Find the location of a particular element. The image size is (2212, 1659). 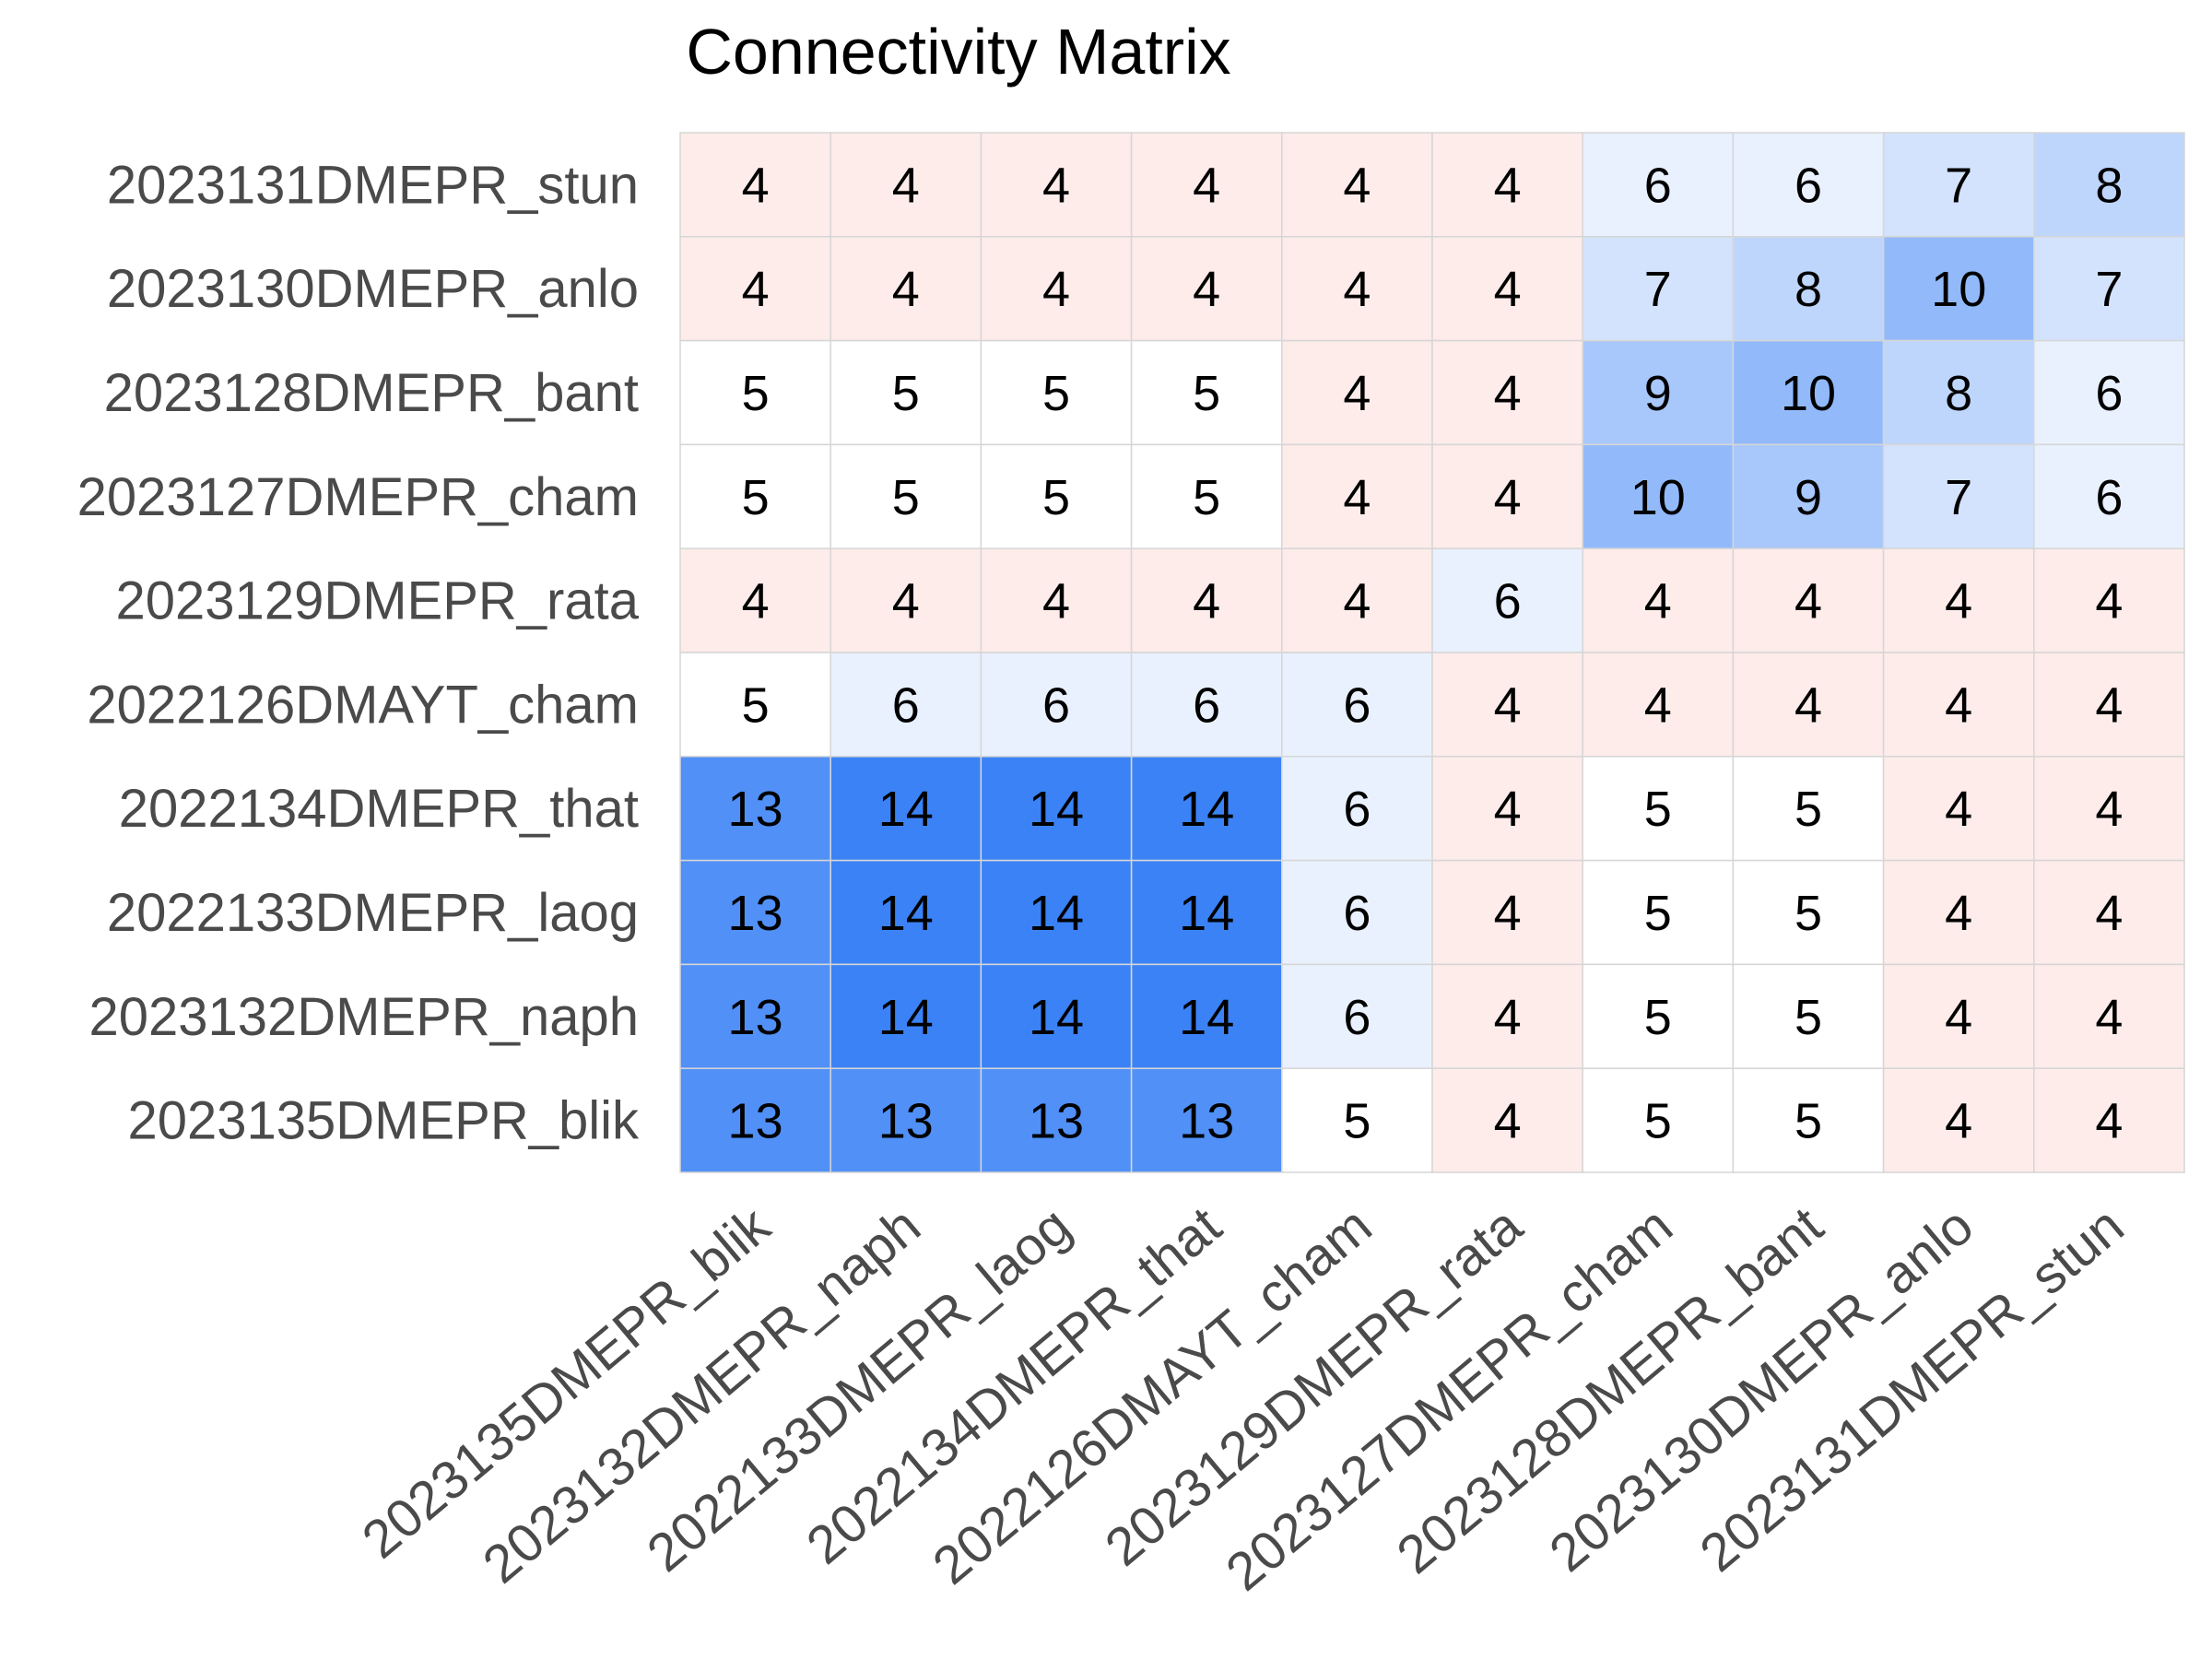

row-label: 2023129DMEPR_rata is located at coordinates (378, 601).